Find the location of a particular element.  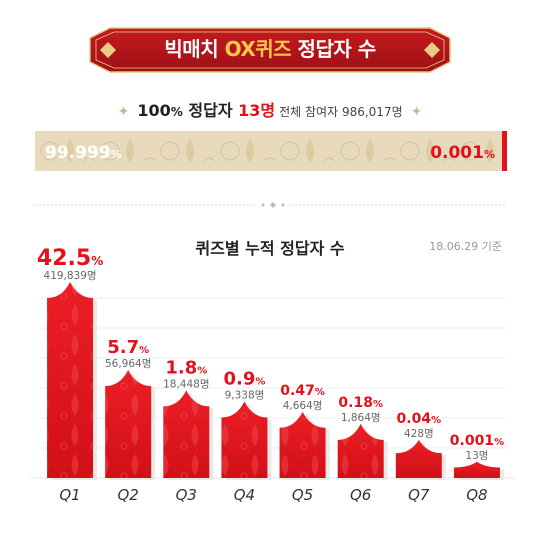

ratio-bar is located at coordinates (271, 151).